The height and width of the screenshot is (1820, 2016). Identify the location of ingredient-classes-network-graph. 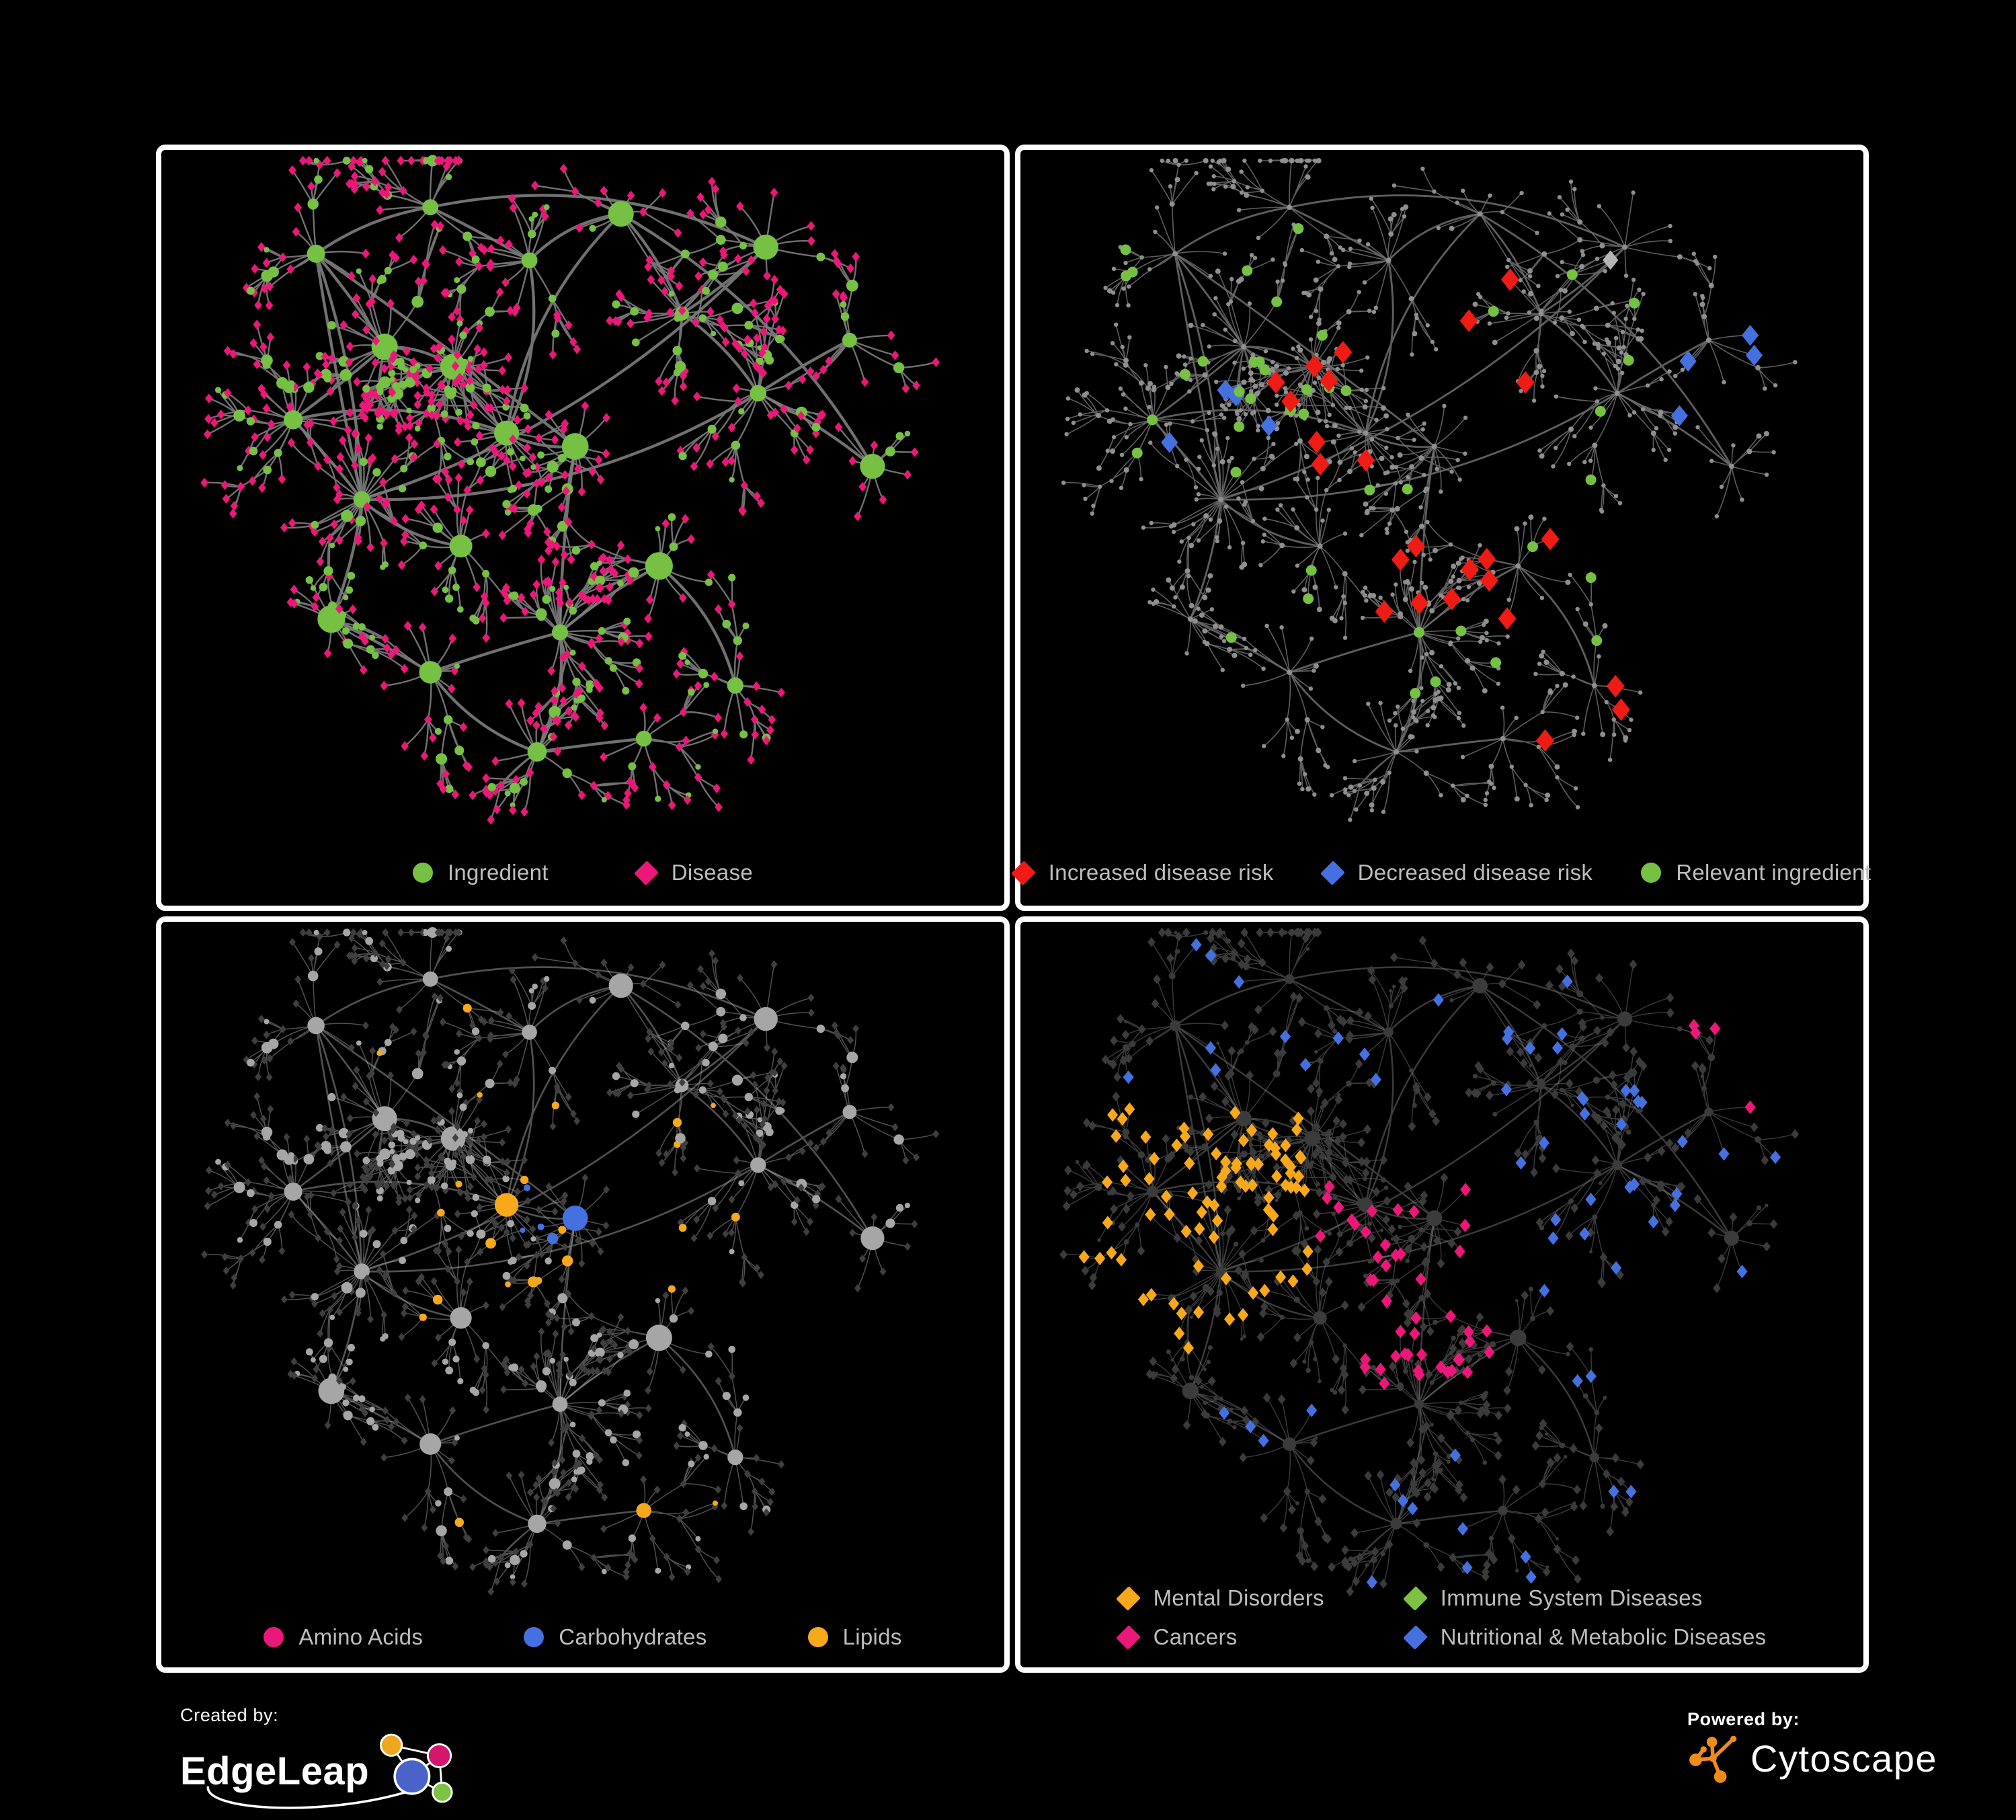
(570, 1261).